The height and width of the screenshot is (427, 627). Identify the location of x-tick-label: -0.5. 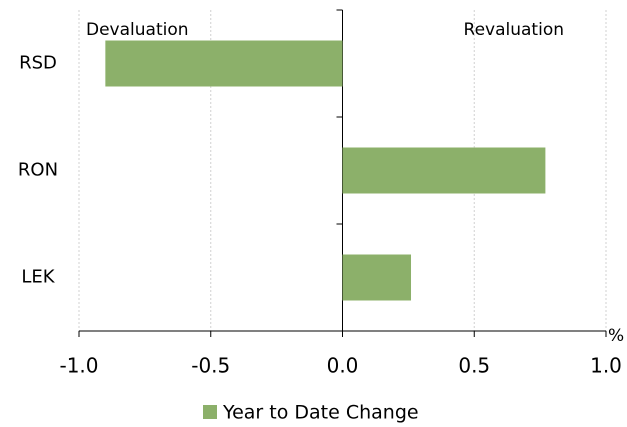
(210, 366).